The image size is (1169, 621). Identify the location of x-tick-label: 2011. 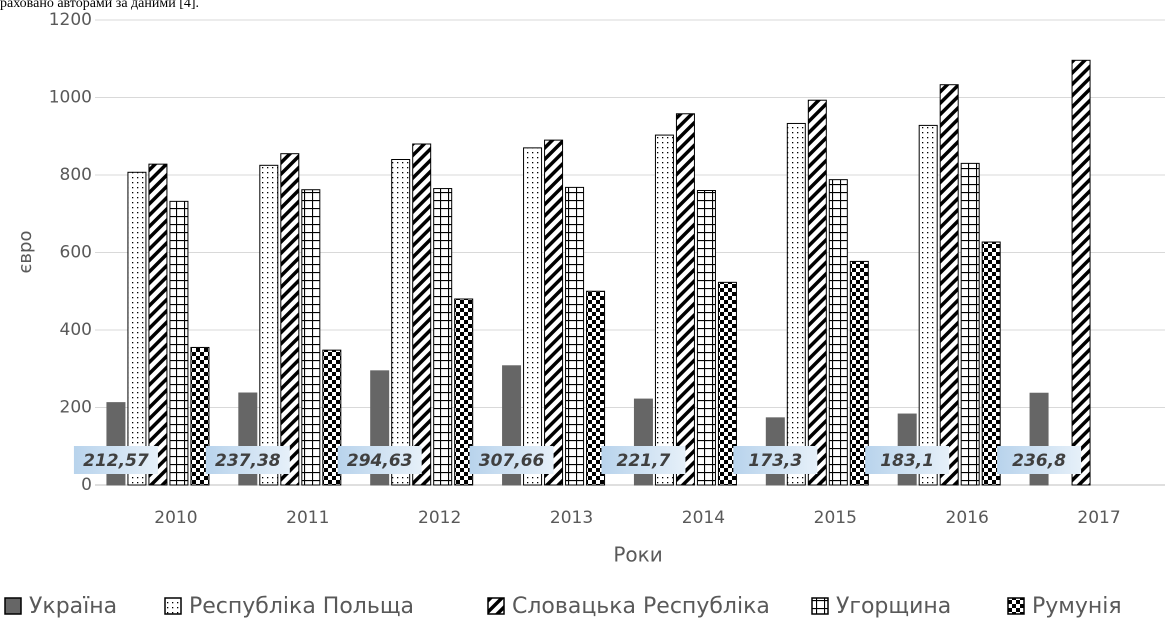
(307, 518).